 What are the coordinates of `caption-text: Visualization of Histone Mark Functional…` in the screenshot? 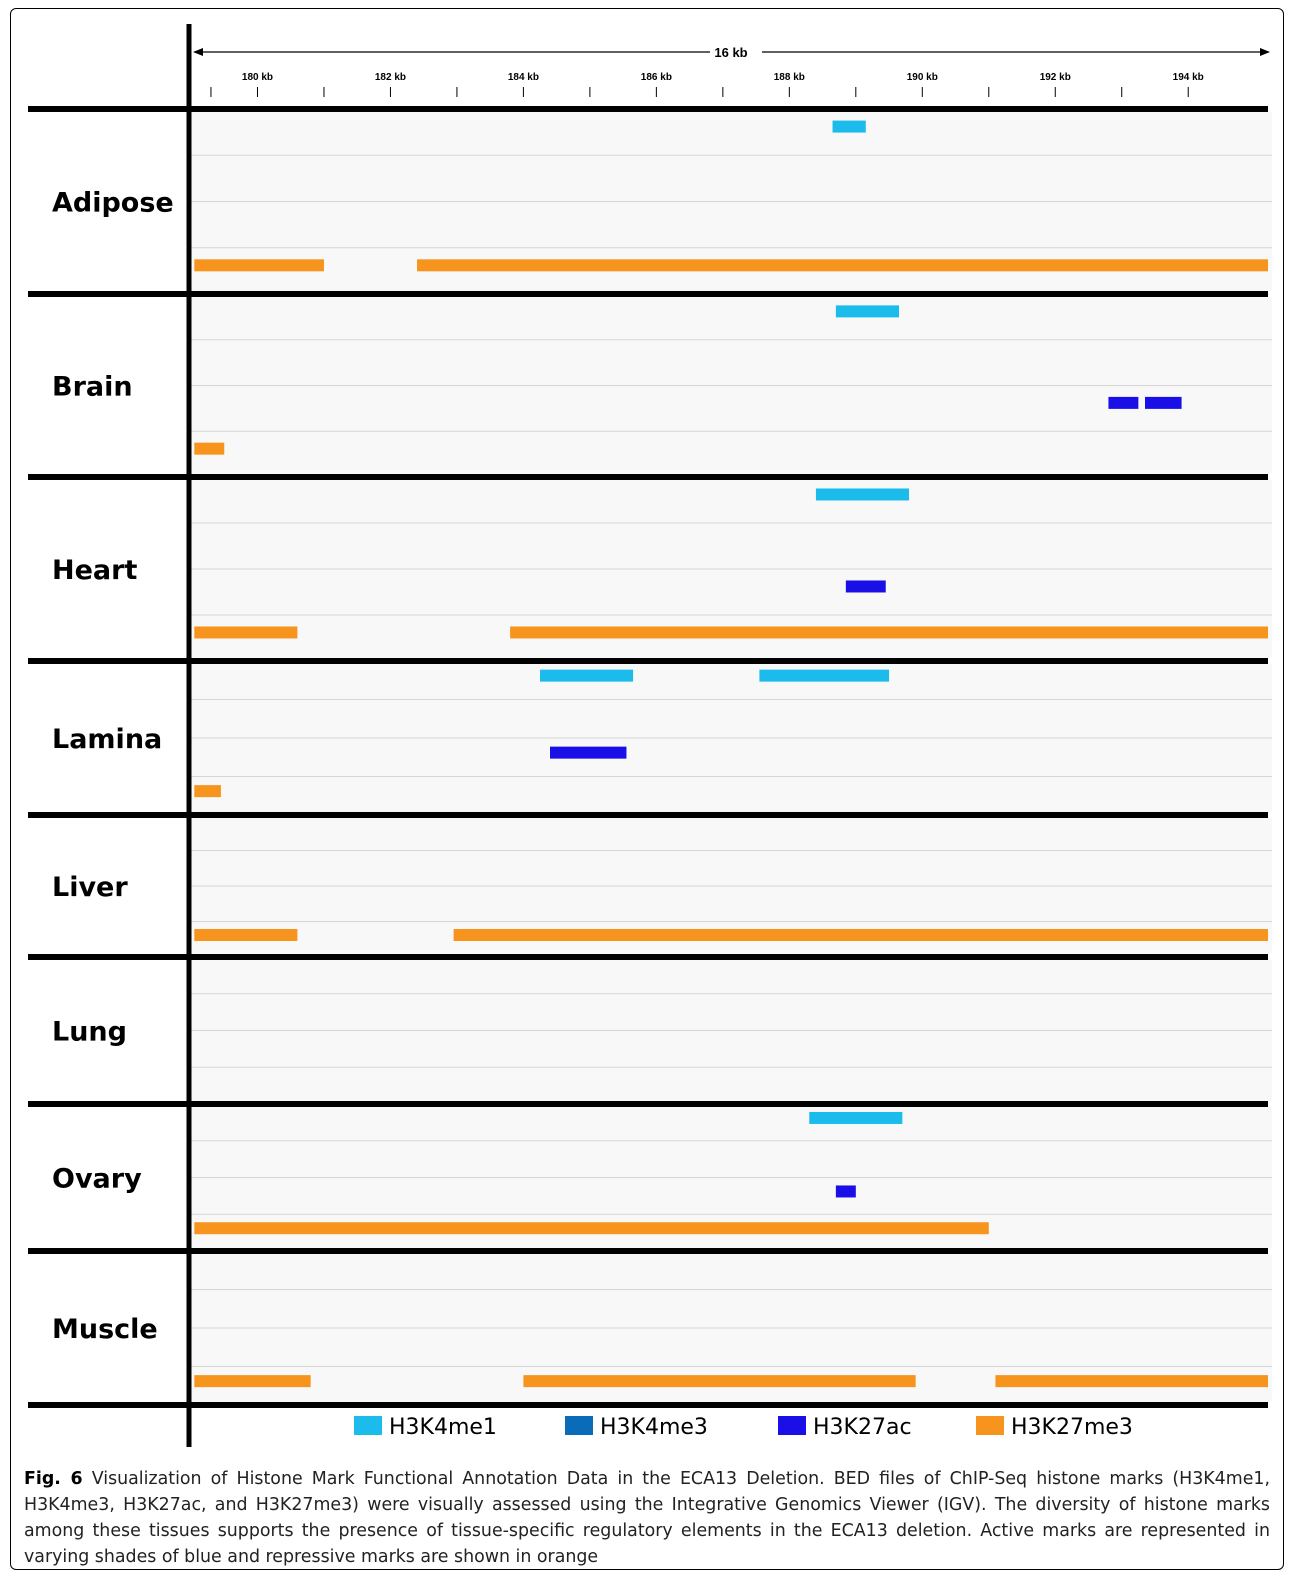 It's located at (647, 1518).